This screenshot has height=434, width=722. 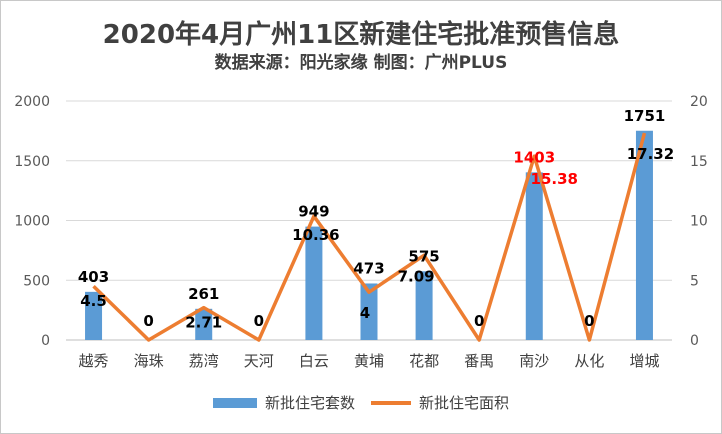 What do you see at coordinates (313, 212) in the screenshot?
I see `bar-data-label: 949` at bounding box center [313, 212].